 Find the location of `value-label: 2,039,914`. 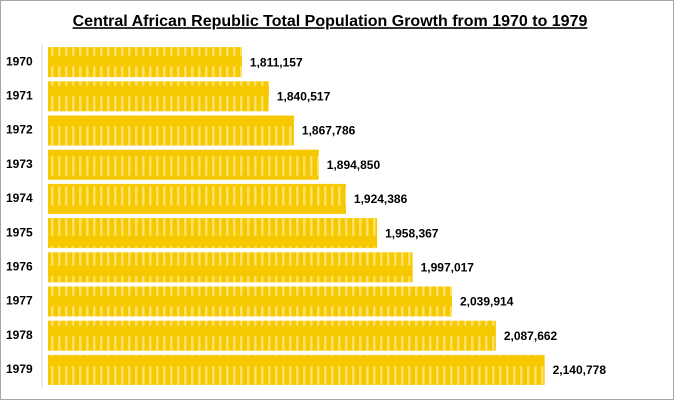

value-label: 2,039,914 is located at coordinates (487, 302).